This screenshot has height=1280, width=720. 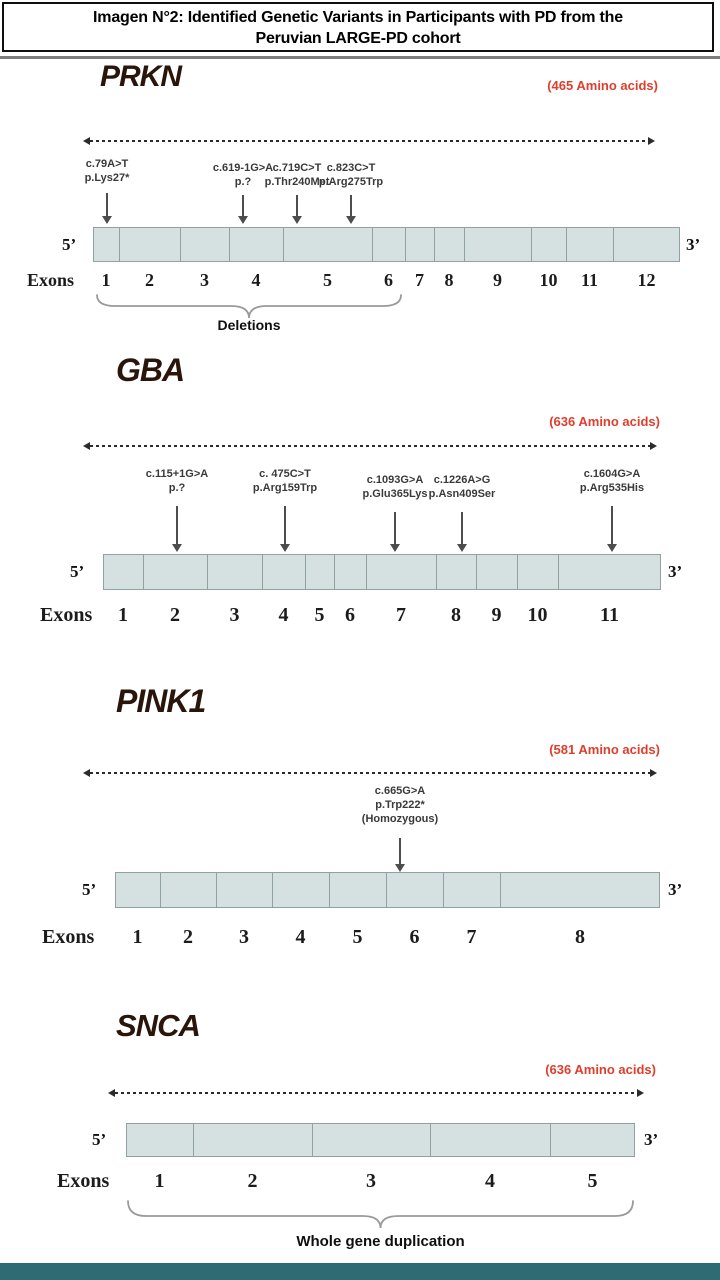 What do you see at coordinates (297, 182) in the screenshot?
I see `variant-text-line: p.Thr240Met` at bounding box center [297, 182].